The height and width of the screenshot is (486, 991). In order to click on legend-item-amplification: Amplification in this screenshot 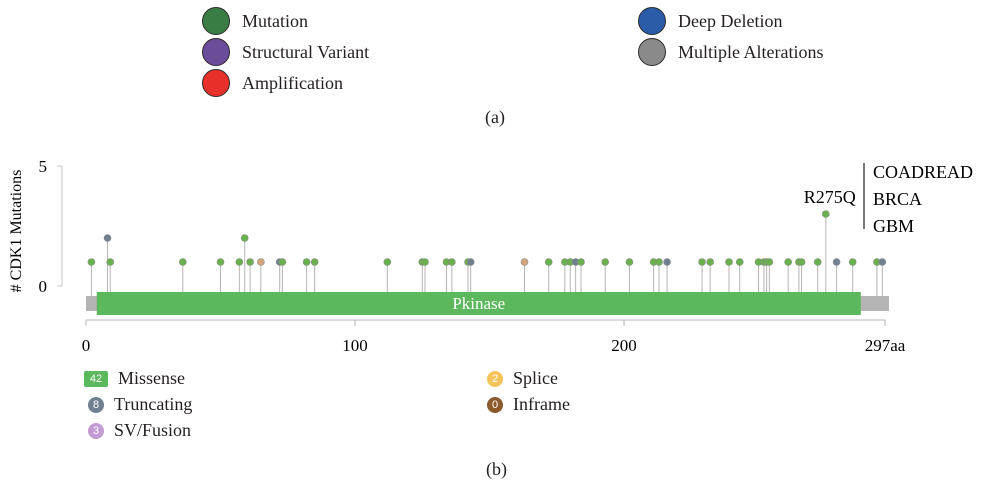, I will do `click(272, 83)`.